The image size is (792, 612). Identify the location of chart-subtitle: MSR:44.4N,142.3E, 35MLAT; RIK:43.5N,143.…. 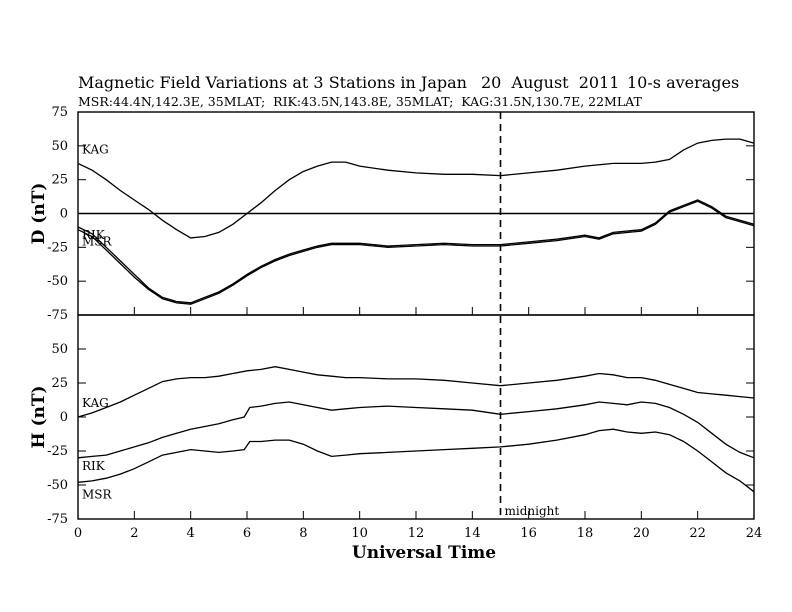
(360, 101).